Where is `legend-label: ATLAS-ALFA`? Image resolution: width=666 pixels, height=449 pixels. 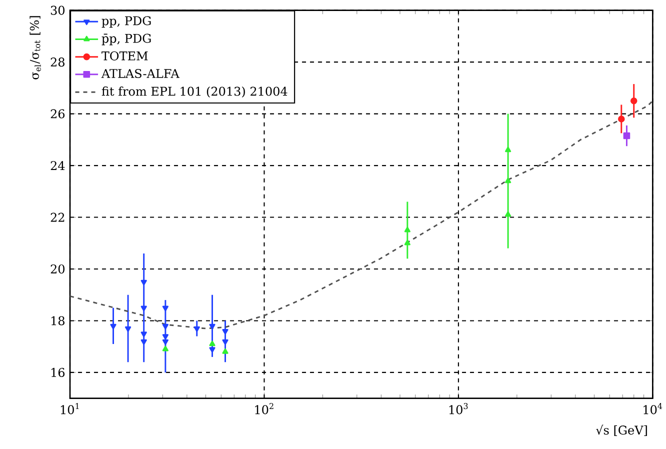 legend-label: ATLAS-ALFA is located at coordinates (140, 73).